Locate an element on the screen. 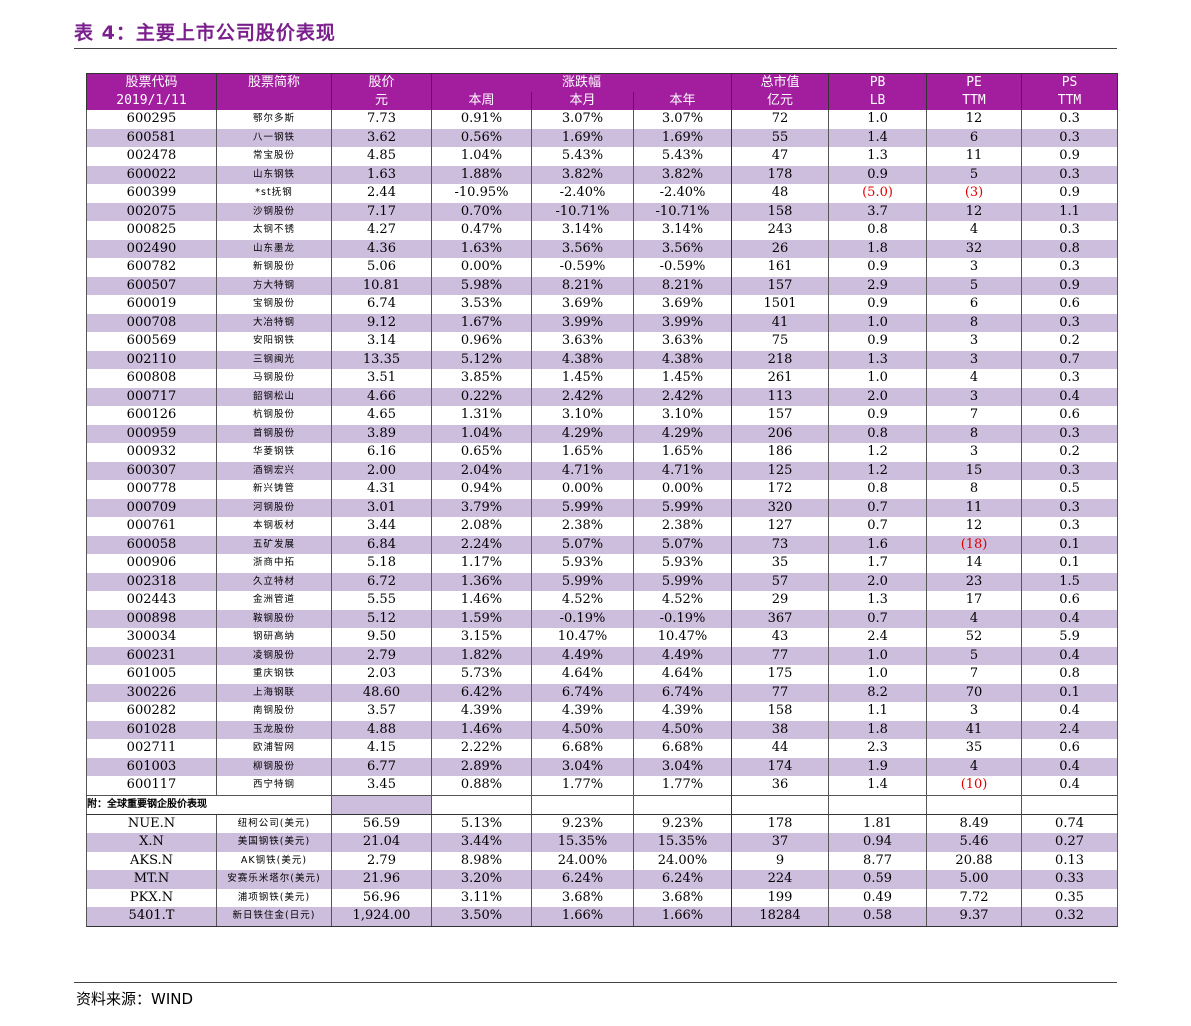 Image resolution: width=1191 pixels, height=1026 pixels. cell-price: 7.73 is located at coordinates (381, 119).